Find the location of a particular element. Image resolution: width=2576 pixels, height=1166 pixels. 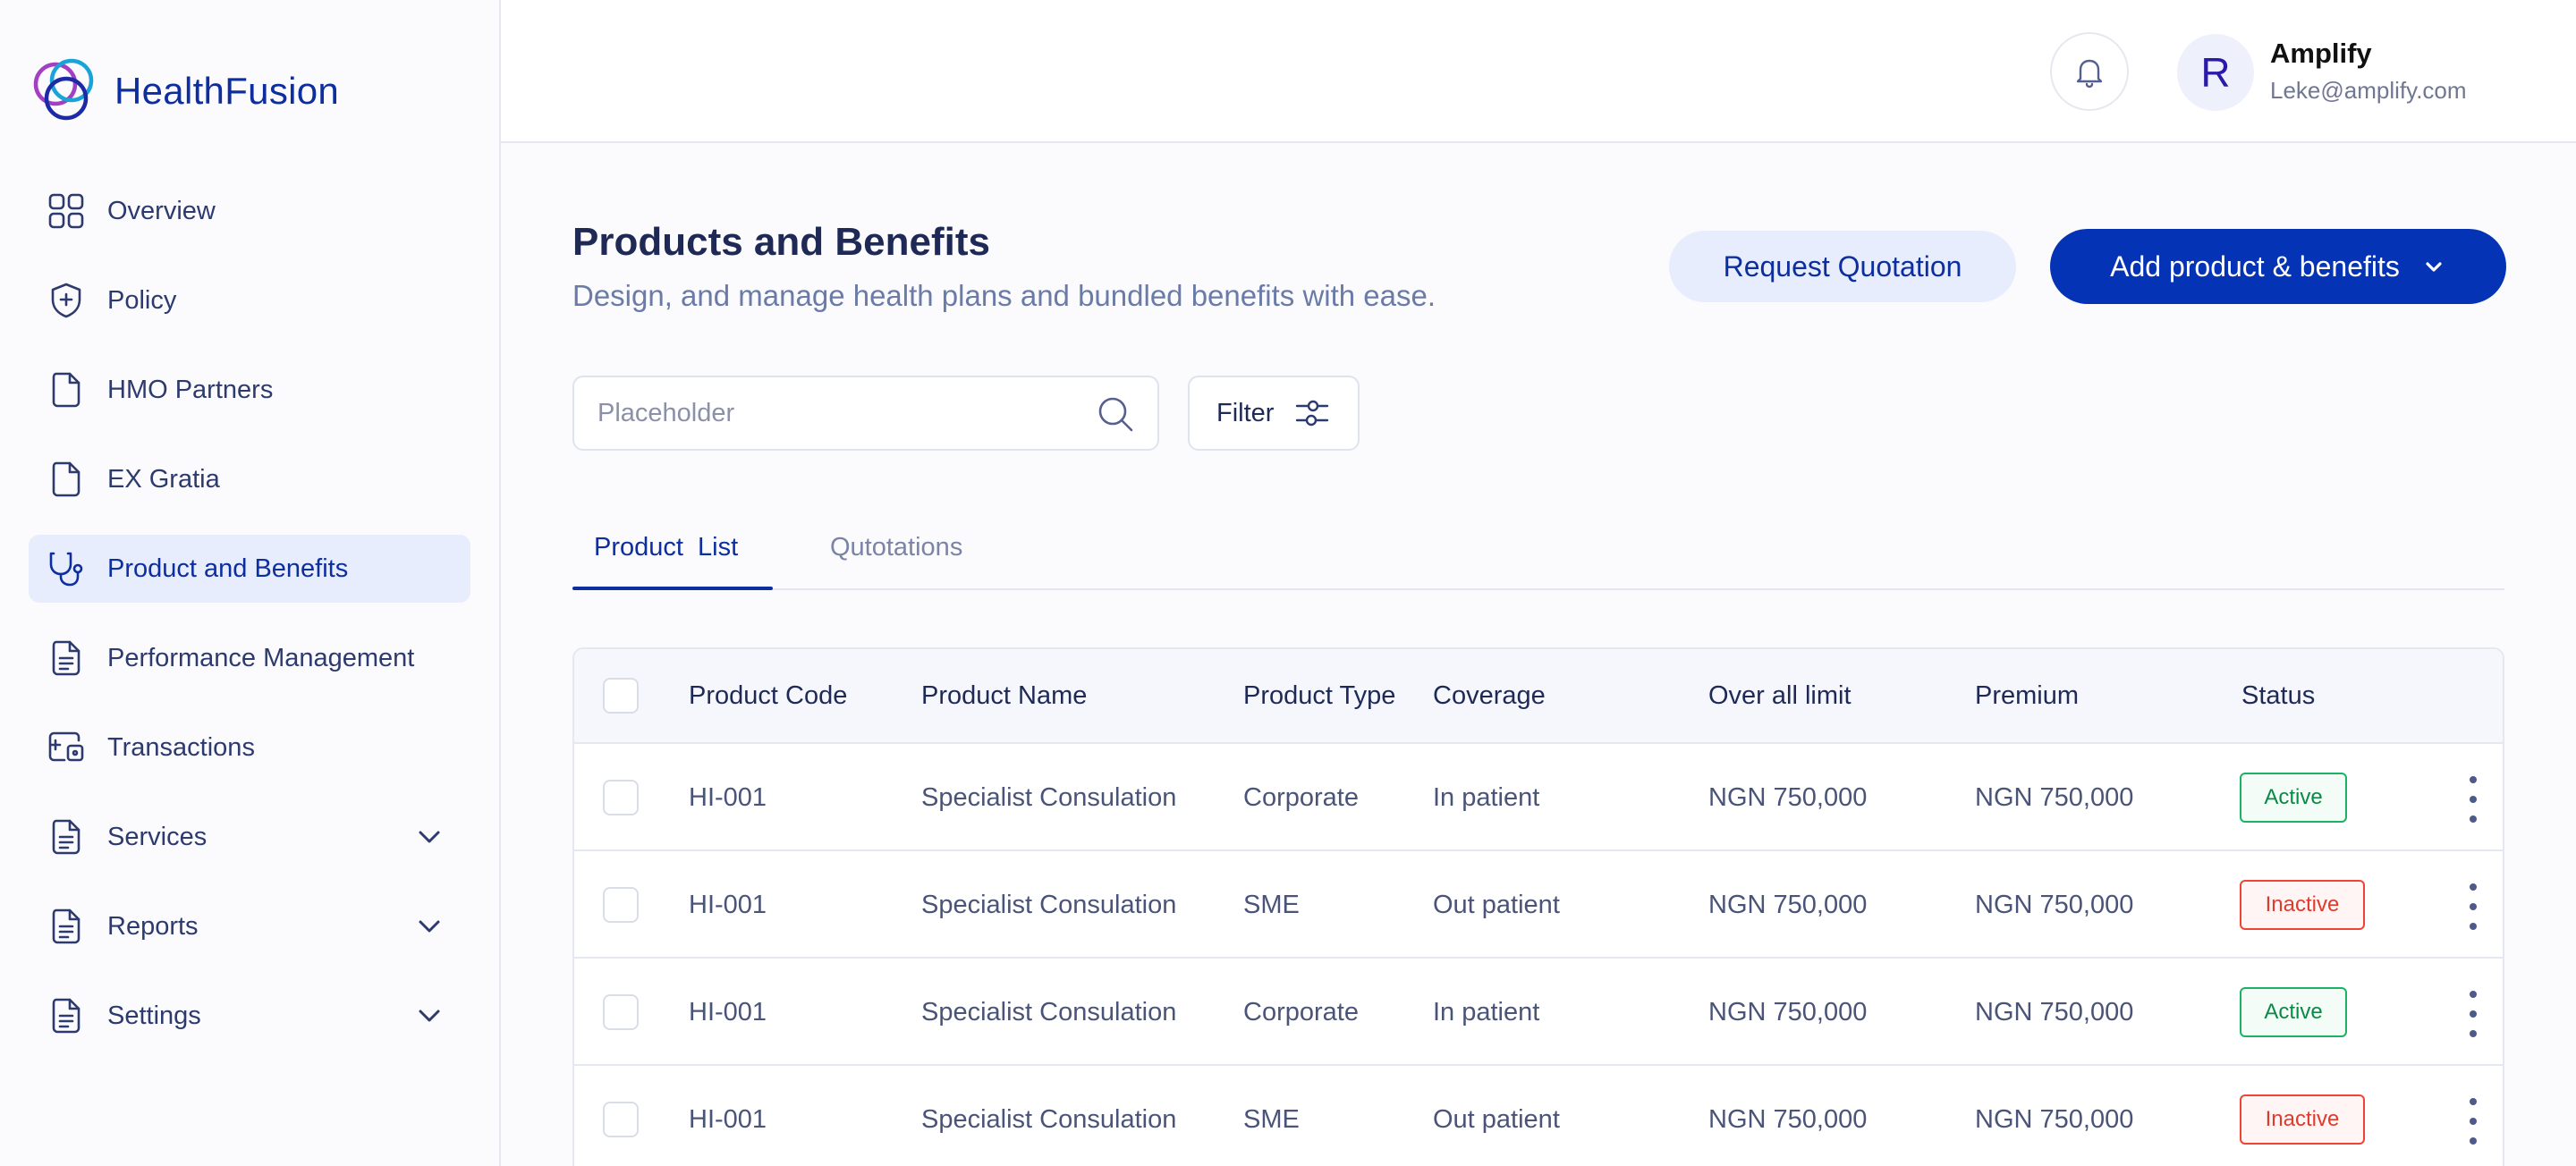

sidebar-nav: Overview Policy HMO Partners EX Gratia P is located at coordinates (249, 624).